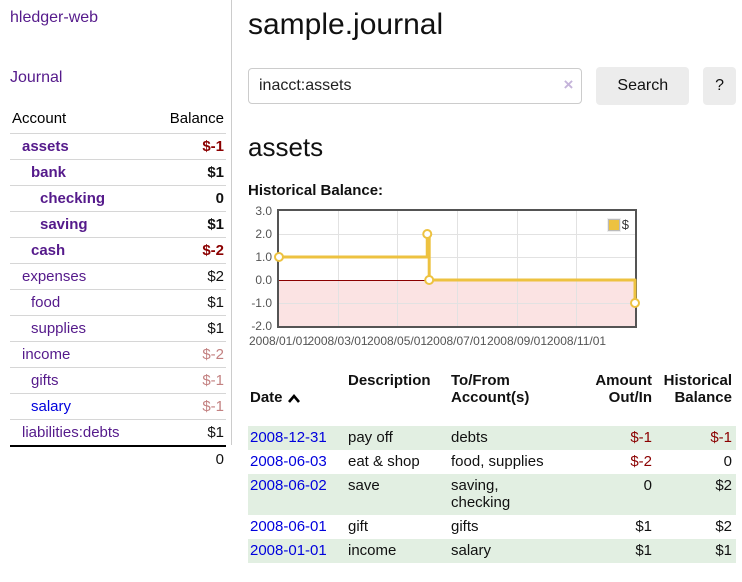 This screenshot has height=582, width=742. I want to click on transaction-row: 2008-06-03 eat & shop food, supplies $-2 0, so click(492, 462).